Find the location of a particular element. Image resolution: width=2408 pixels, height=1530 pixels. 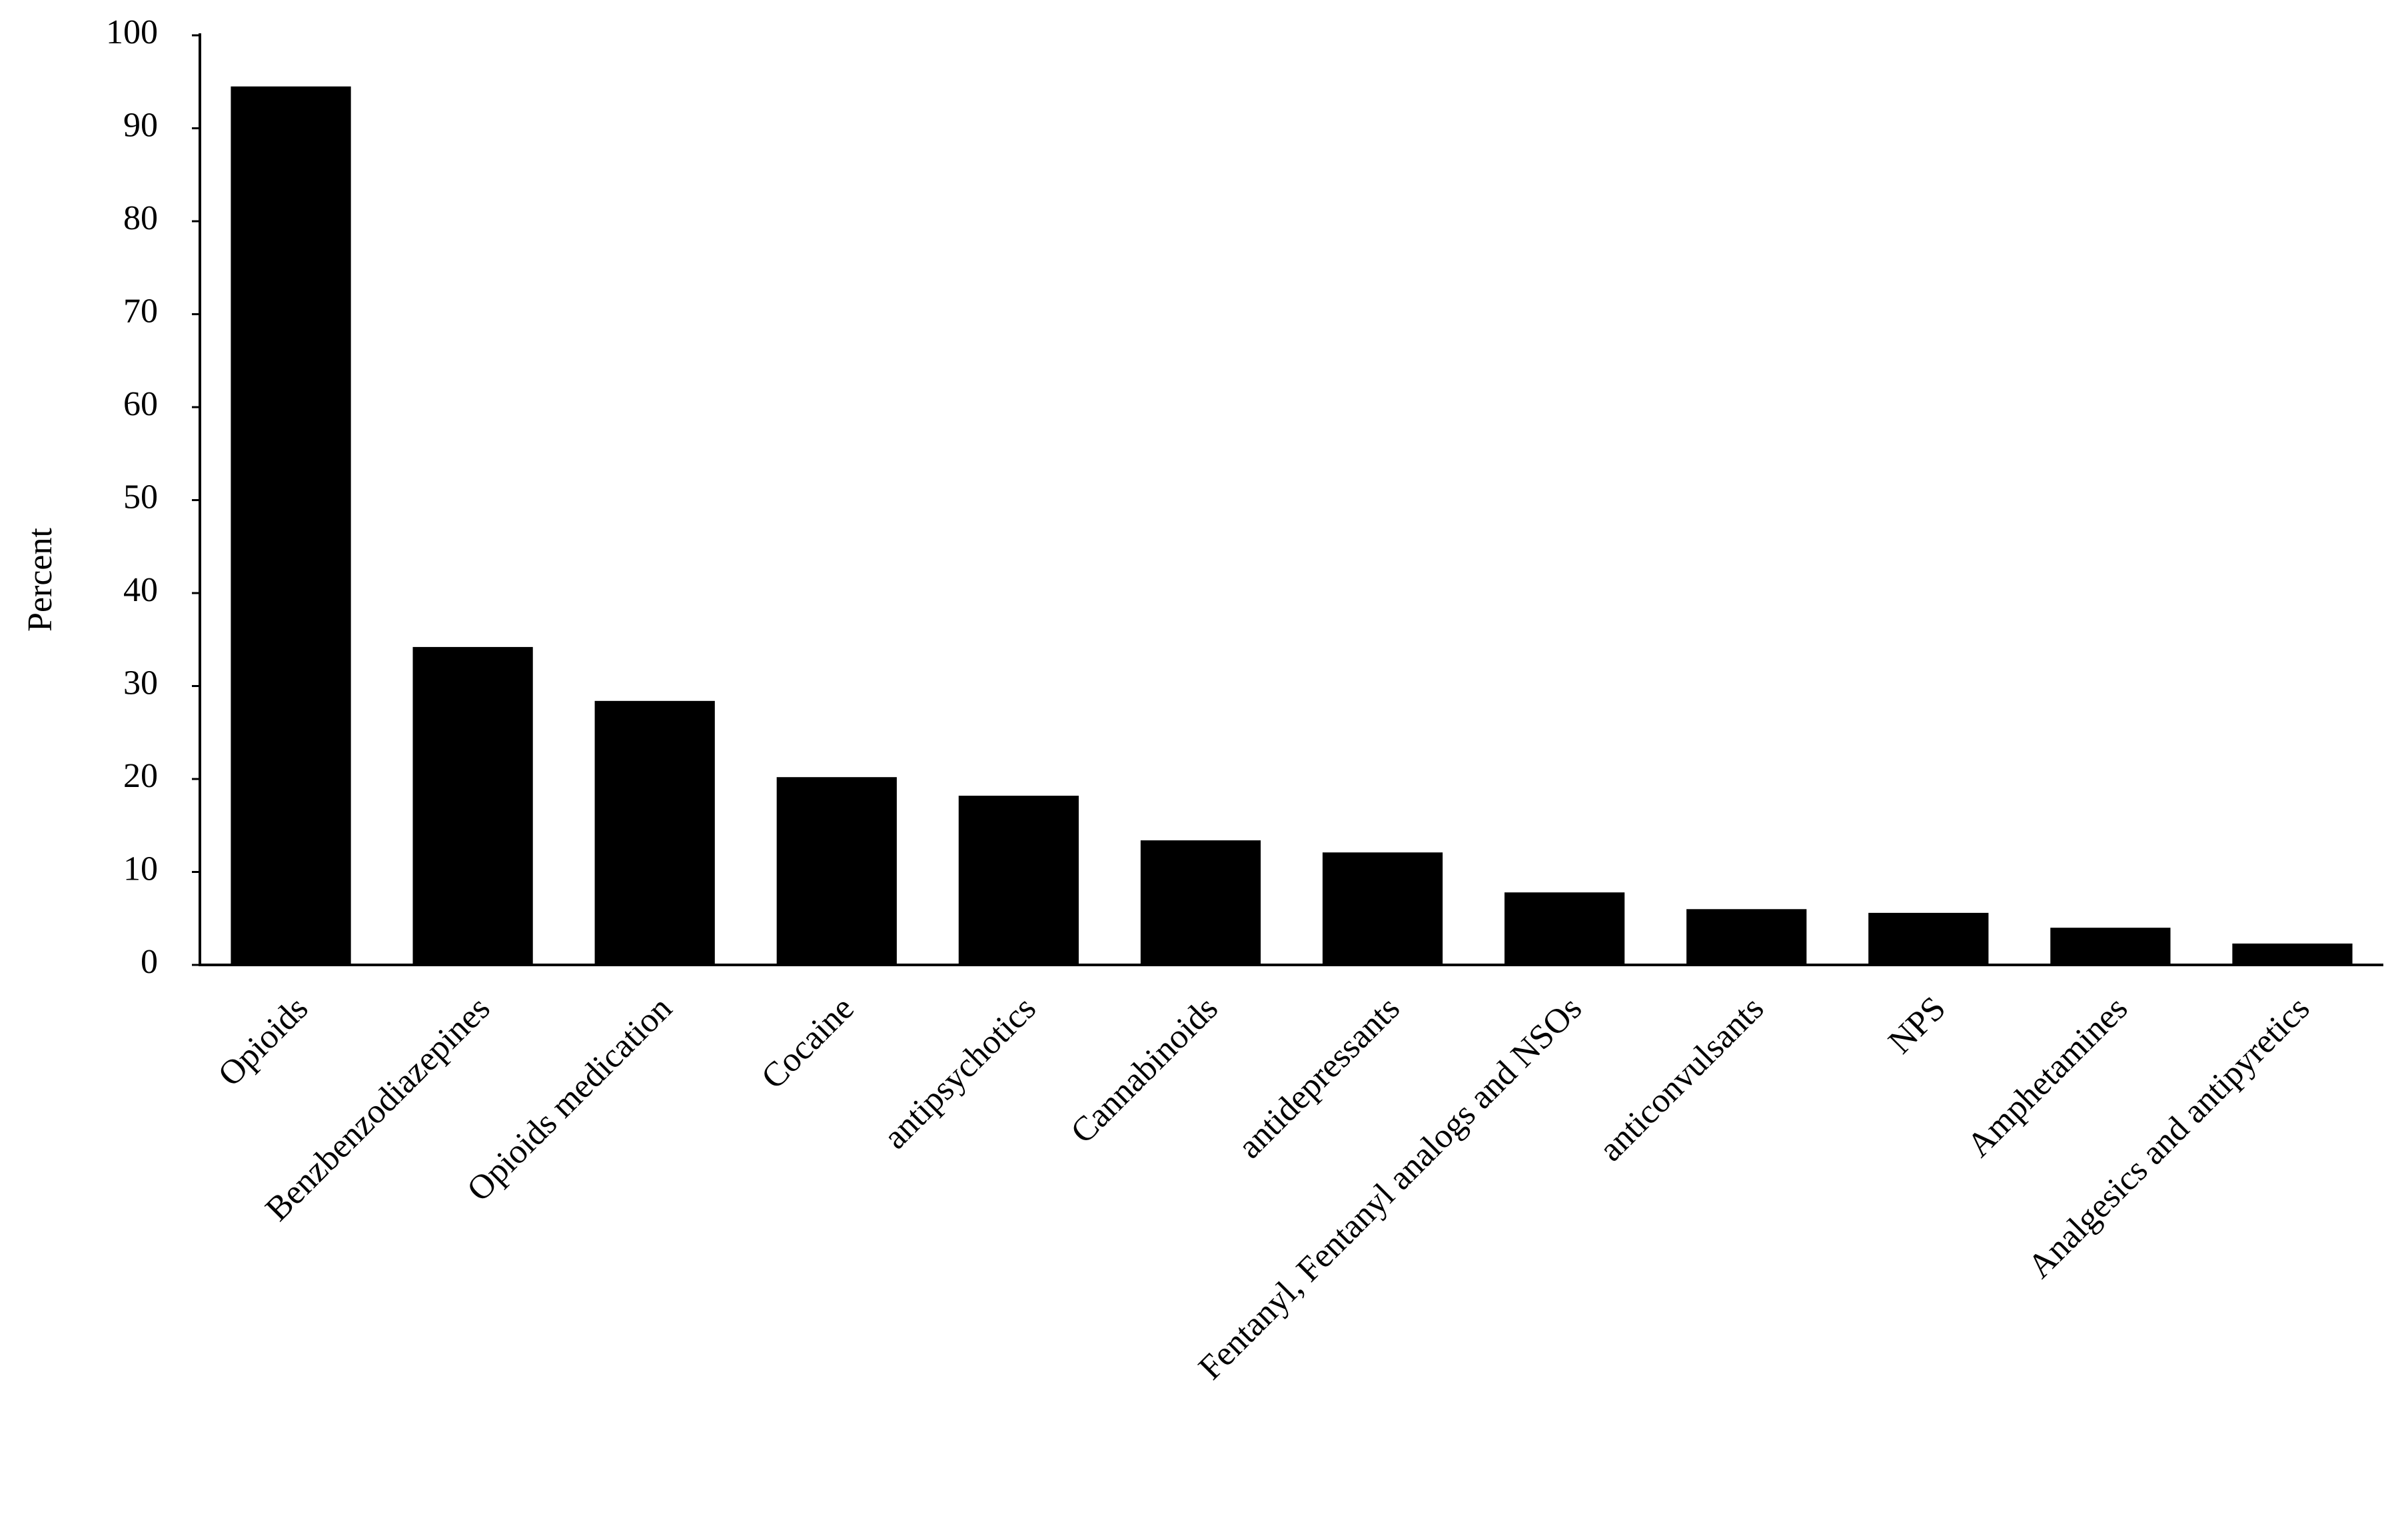

x-tick-label: antidepressants is located at coordinates (1319, 1078).